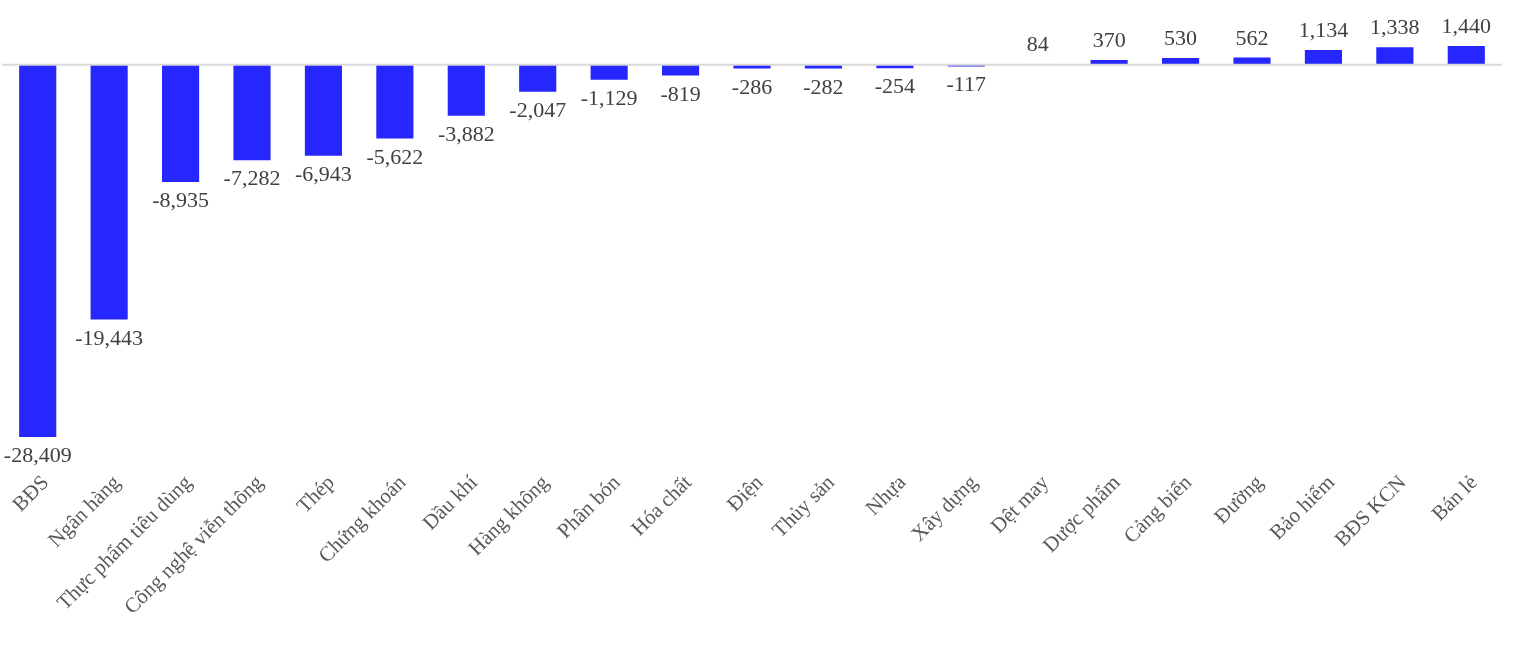 This screenshot has height=655, width=1528. Describe the element at coordinates (895, 86) in the screenshot. I see `data-label: -254` at that location.